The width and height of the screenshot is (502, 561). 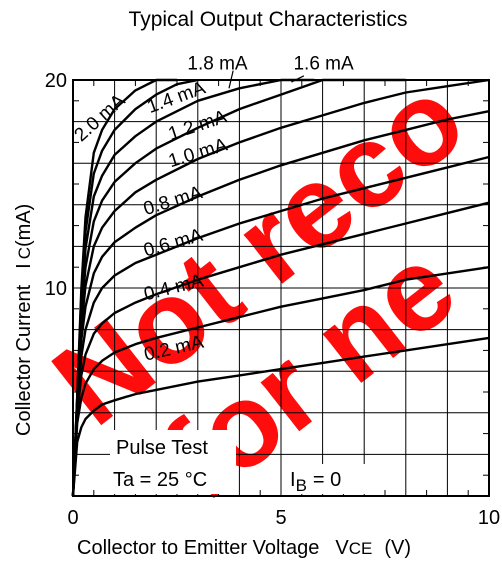 What do you see at coordinates (173, 462) in the screenshot?
I see `pulse-test-box` at bounding box center [173, 462].